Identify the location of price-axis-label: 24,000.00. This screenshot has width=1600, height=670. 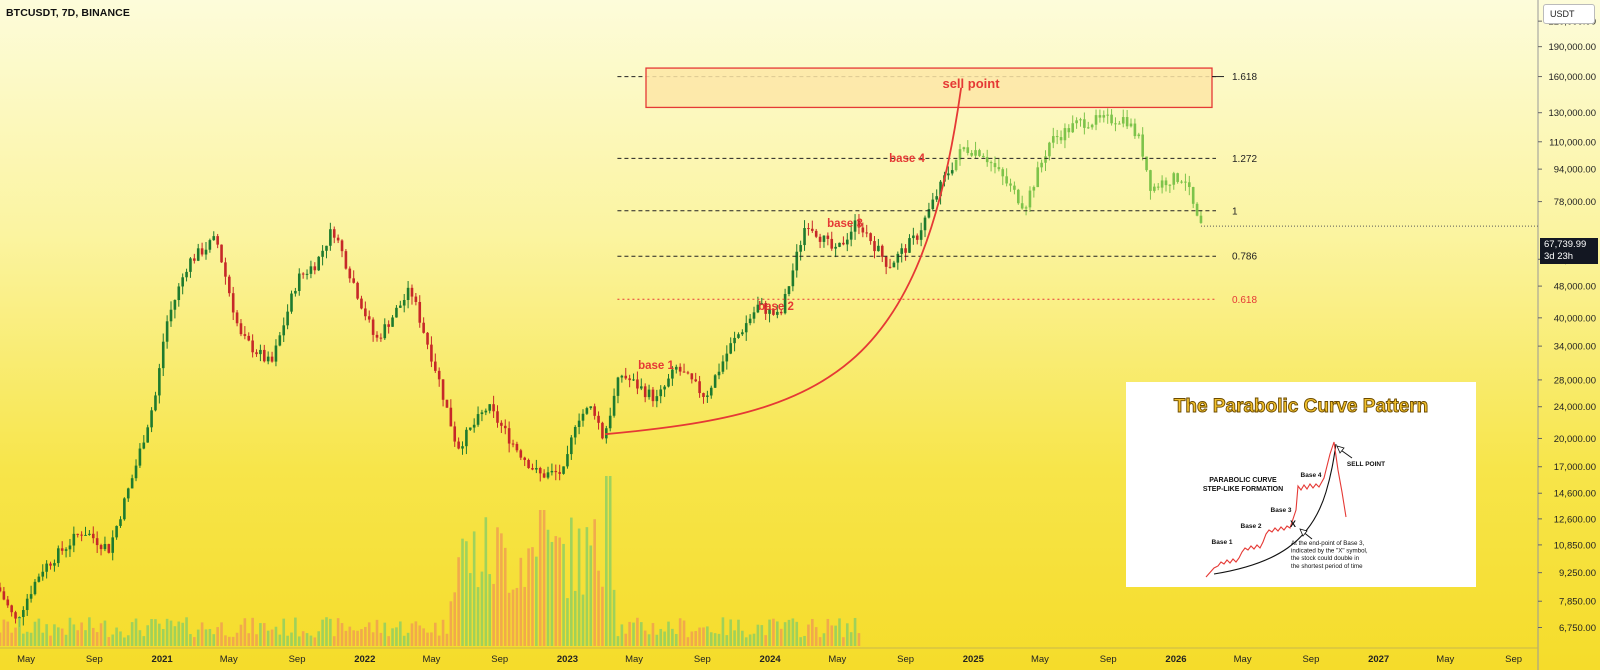
(1575, 407).